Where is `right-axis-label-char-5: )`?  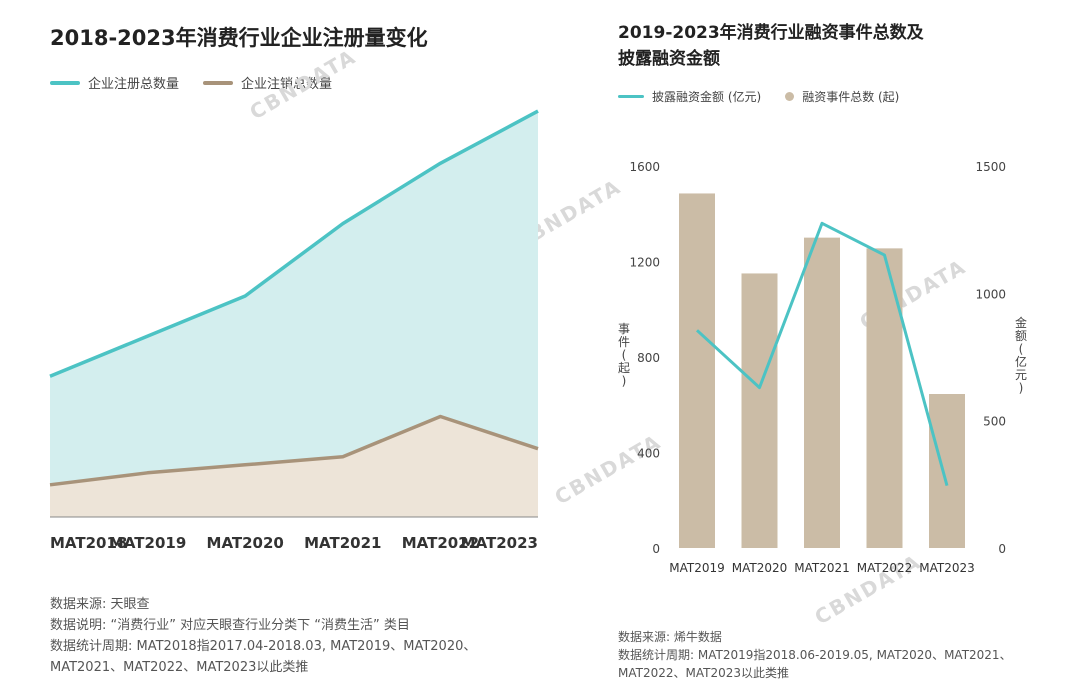
right-axis-label-char-5: ) is located at coordinates (1021, 388).